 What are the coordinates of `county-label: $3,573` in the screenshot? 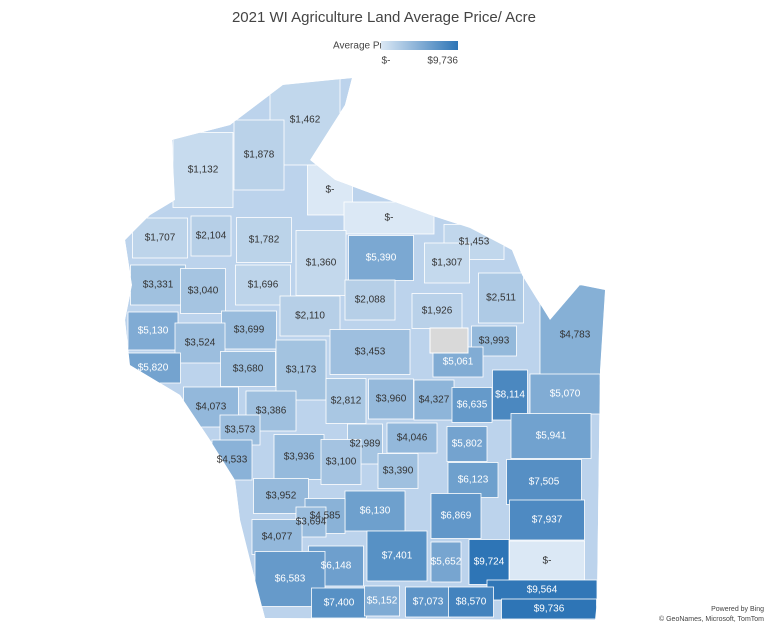 It's located at (240, 430).